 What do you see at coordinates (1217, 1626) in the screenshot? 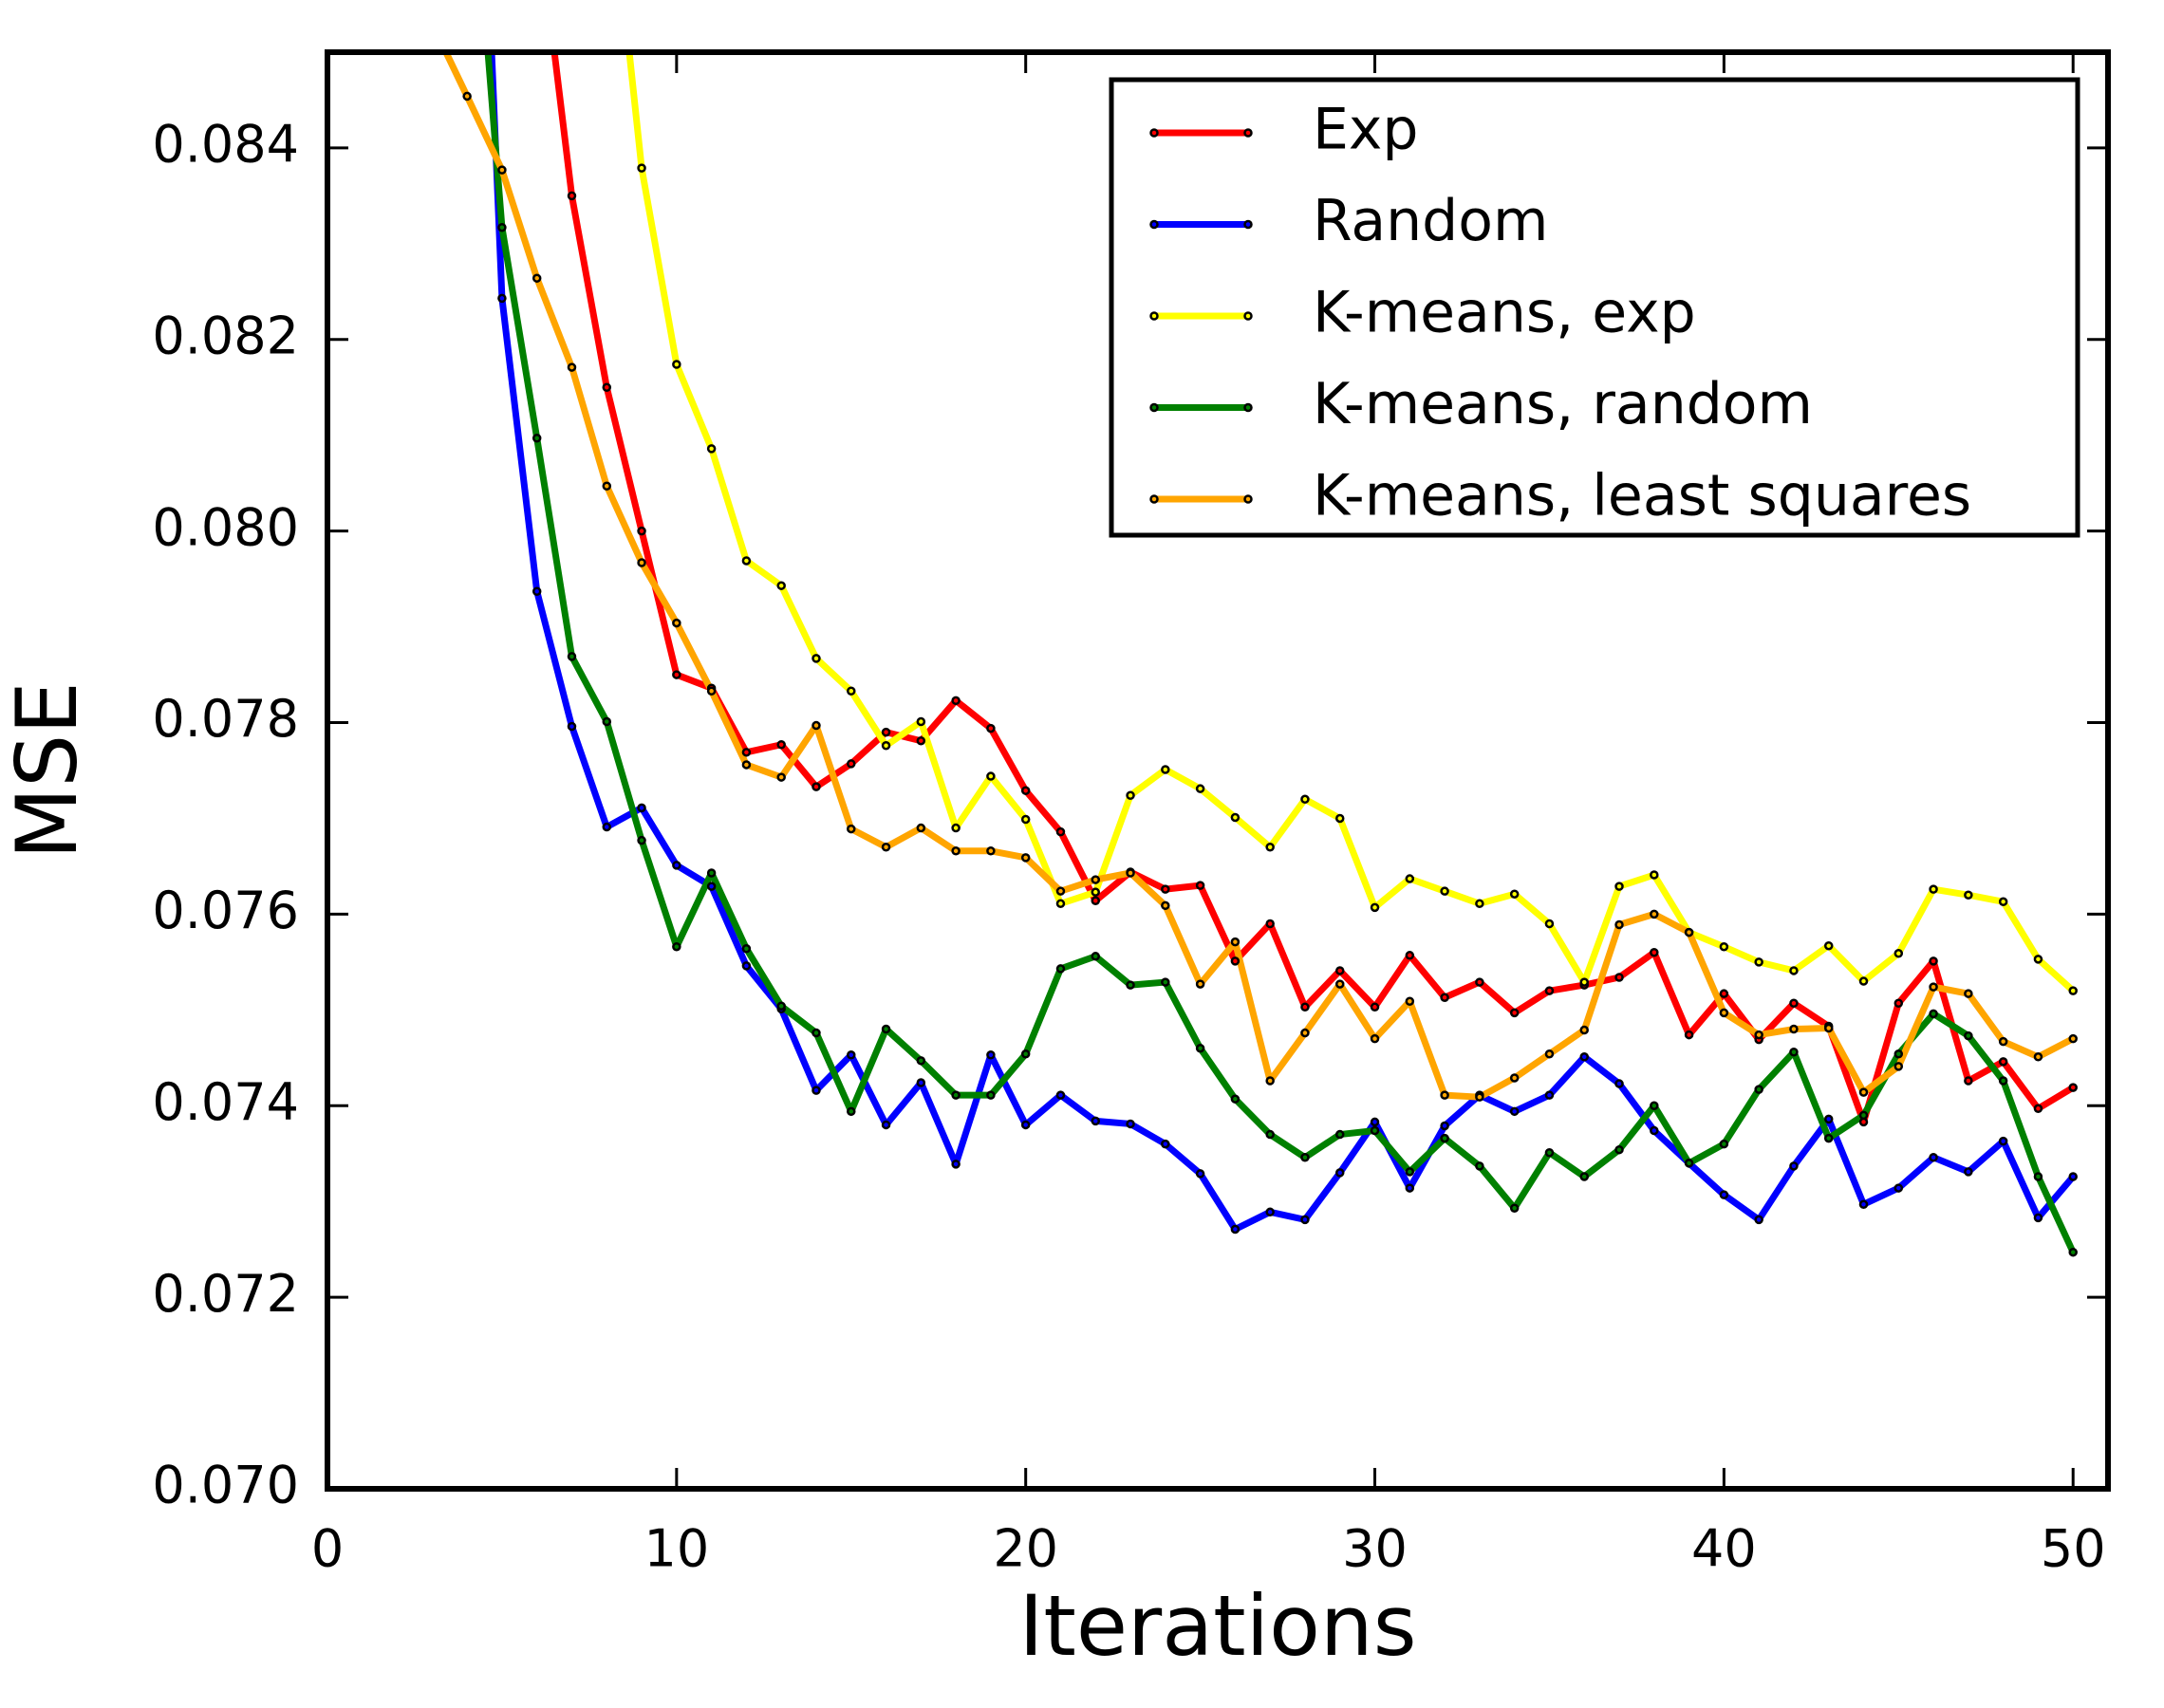
I see `x-axis-label: Iterations` at bounding box center [1217, 1626].